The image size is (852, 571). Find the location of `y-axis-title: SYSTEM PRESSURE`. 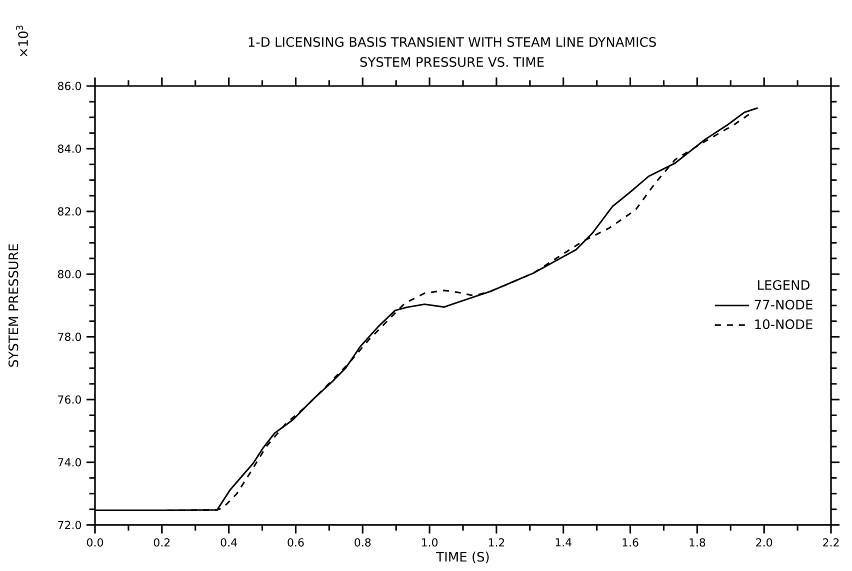

y-axis-title: SYSTEM PRESSURE is located at coordinates (13, 305).